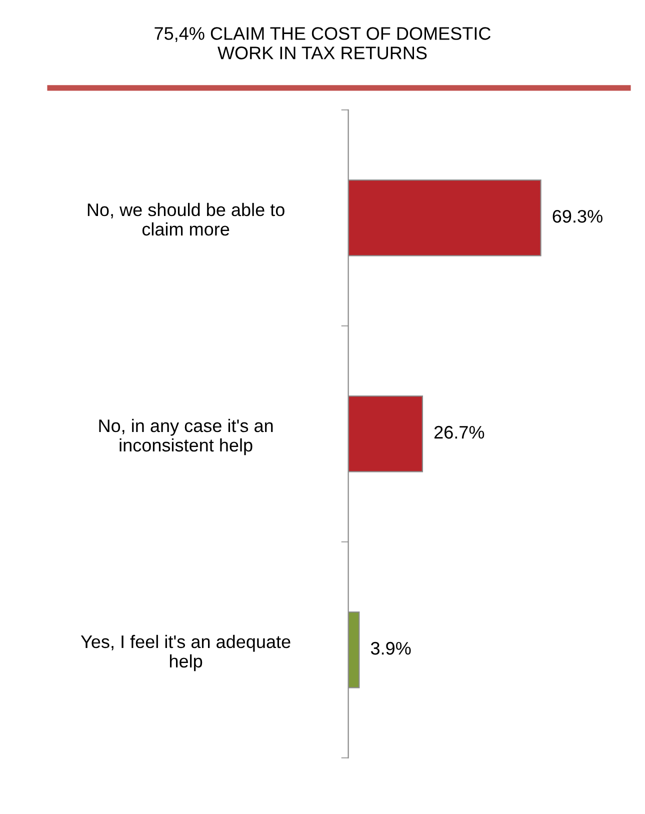 This screenshot has width=645, height=814. Describe the element at coordinates (577, 216) in the screenshot. I see `data-label: 69.3%` at that location.